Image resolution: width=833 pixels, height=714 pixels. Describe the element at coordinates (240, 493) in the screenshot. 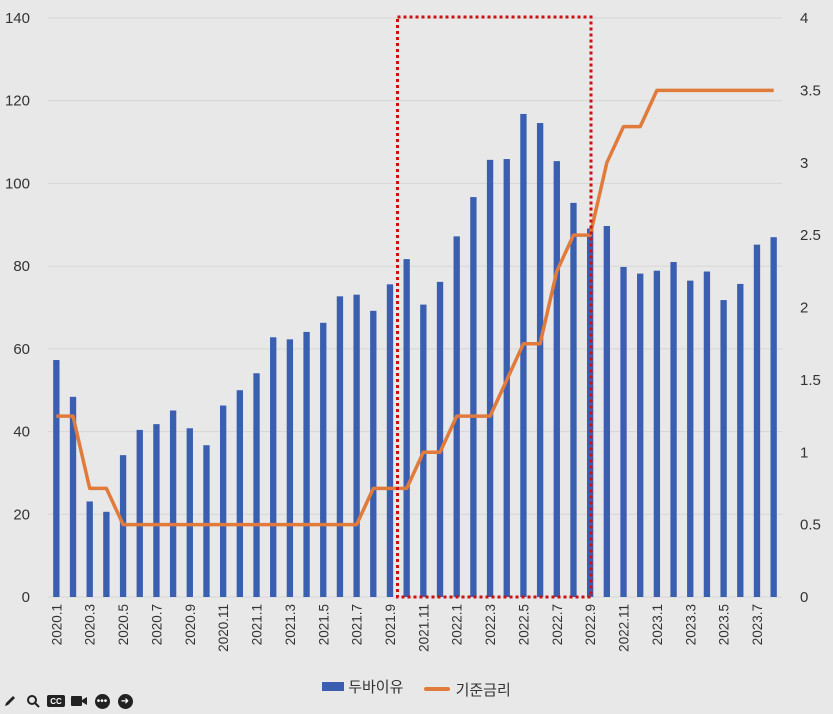

I see `bar-2020.12` at that location.